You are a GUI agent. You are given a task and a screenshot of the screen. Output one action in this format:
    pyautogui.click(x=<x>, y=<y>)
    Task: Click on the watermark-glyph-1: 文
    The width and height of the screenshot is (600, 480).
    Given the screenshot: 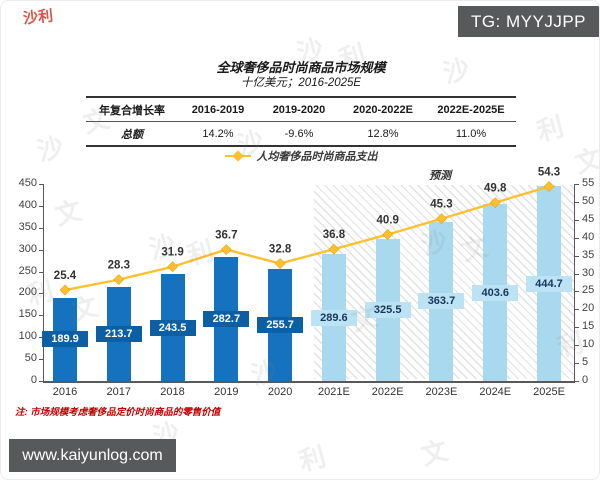 What is the action you would take?
    pyautogui.click(x=96, y=121)
    